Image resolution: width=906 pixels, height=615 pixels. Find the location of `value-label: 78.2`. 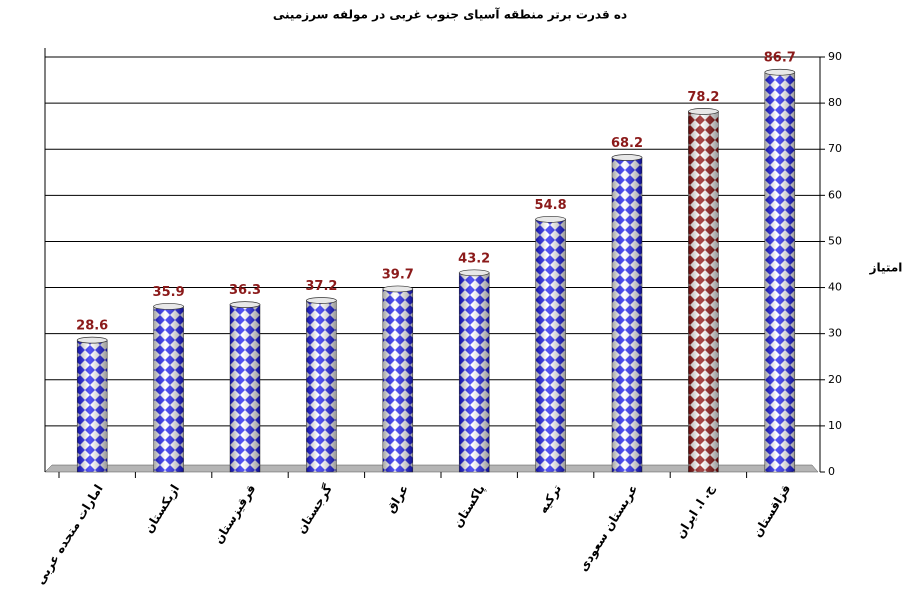

value-label: 78.2 is located at coordinates (703, 97).